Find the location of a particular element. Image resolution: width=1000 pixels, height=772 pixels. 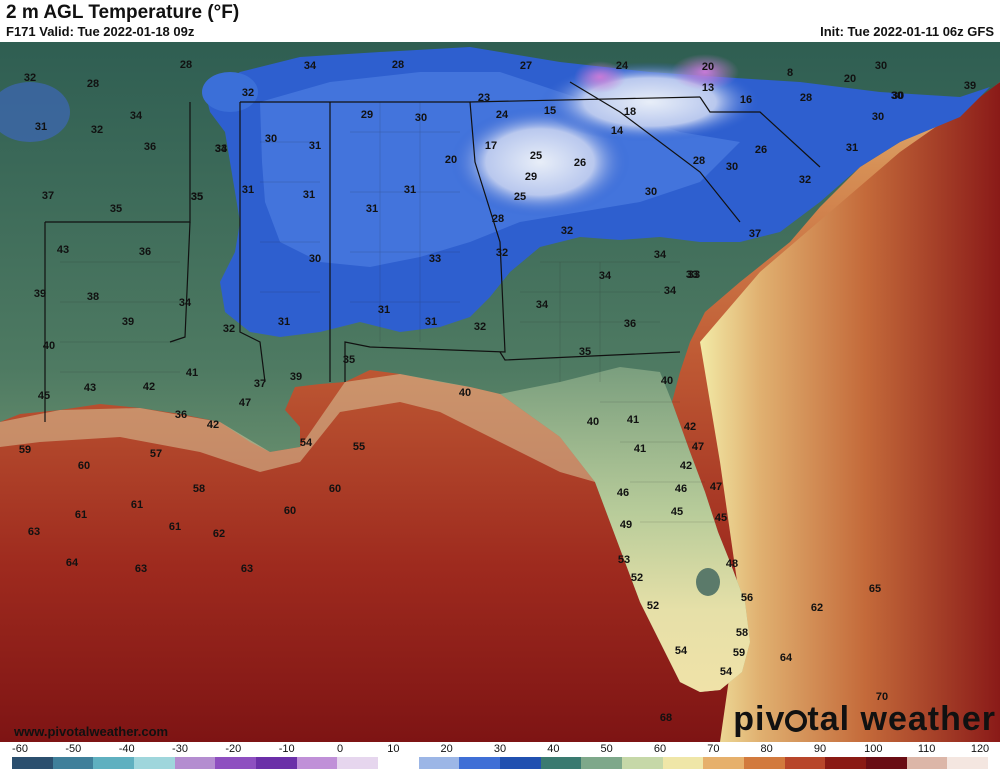

coastal-band is located at coordinates (297, 428).